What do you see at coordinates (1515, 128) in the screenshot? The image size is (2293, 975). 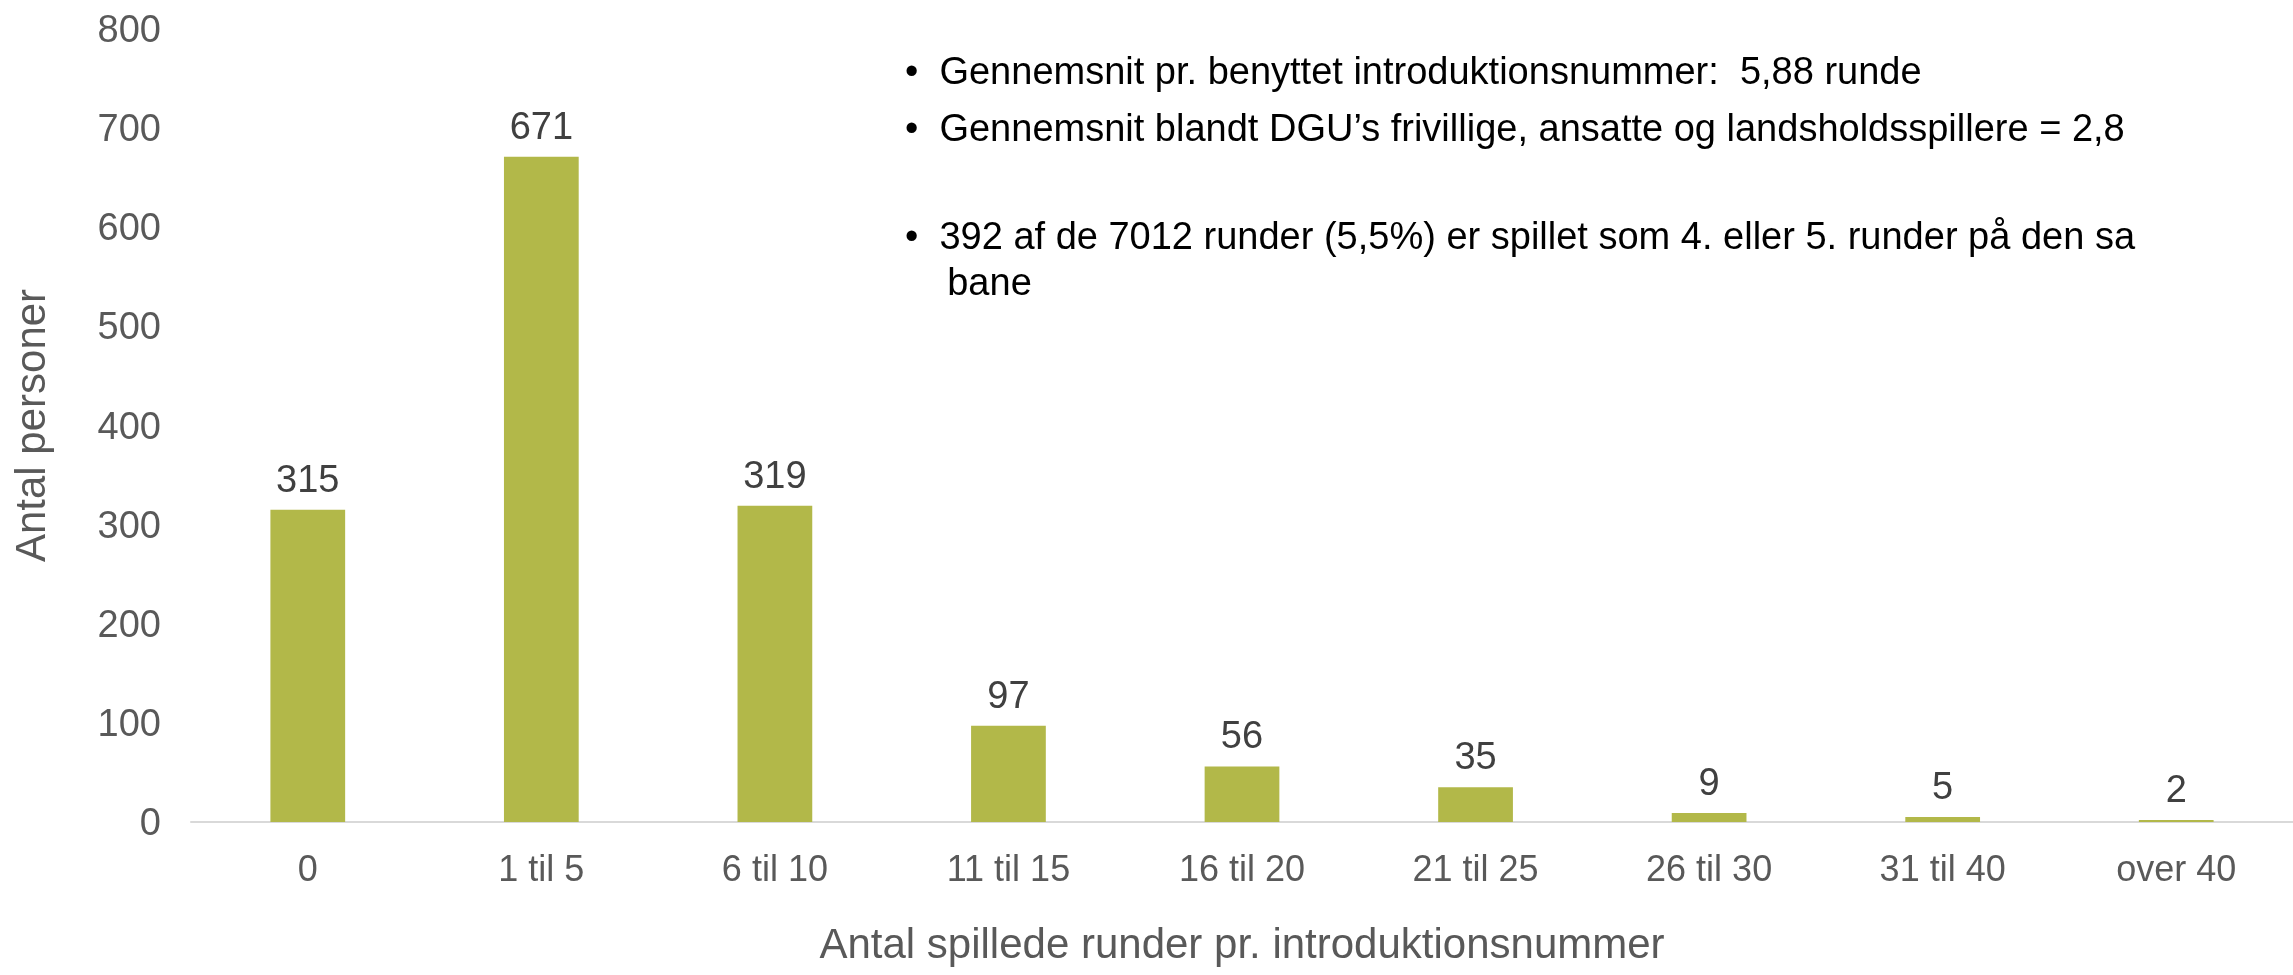 I see `annotation: • Gennemsnit blandt DGU’s frivillige, ansatte og landsholdsspillere = 2,8` at bounding box center [1515, 128].